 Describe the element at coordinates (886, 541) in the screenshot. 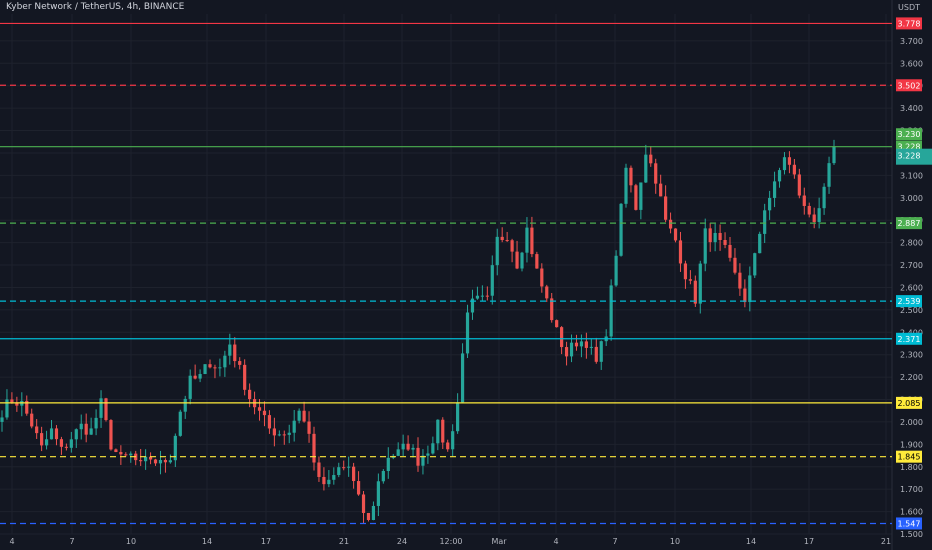

I see `x-tick-label: 21` at that location.